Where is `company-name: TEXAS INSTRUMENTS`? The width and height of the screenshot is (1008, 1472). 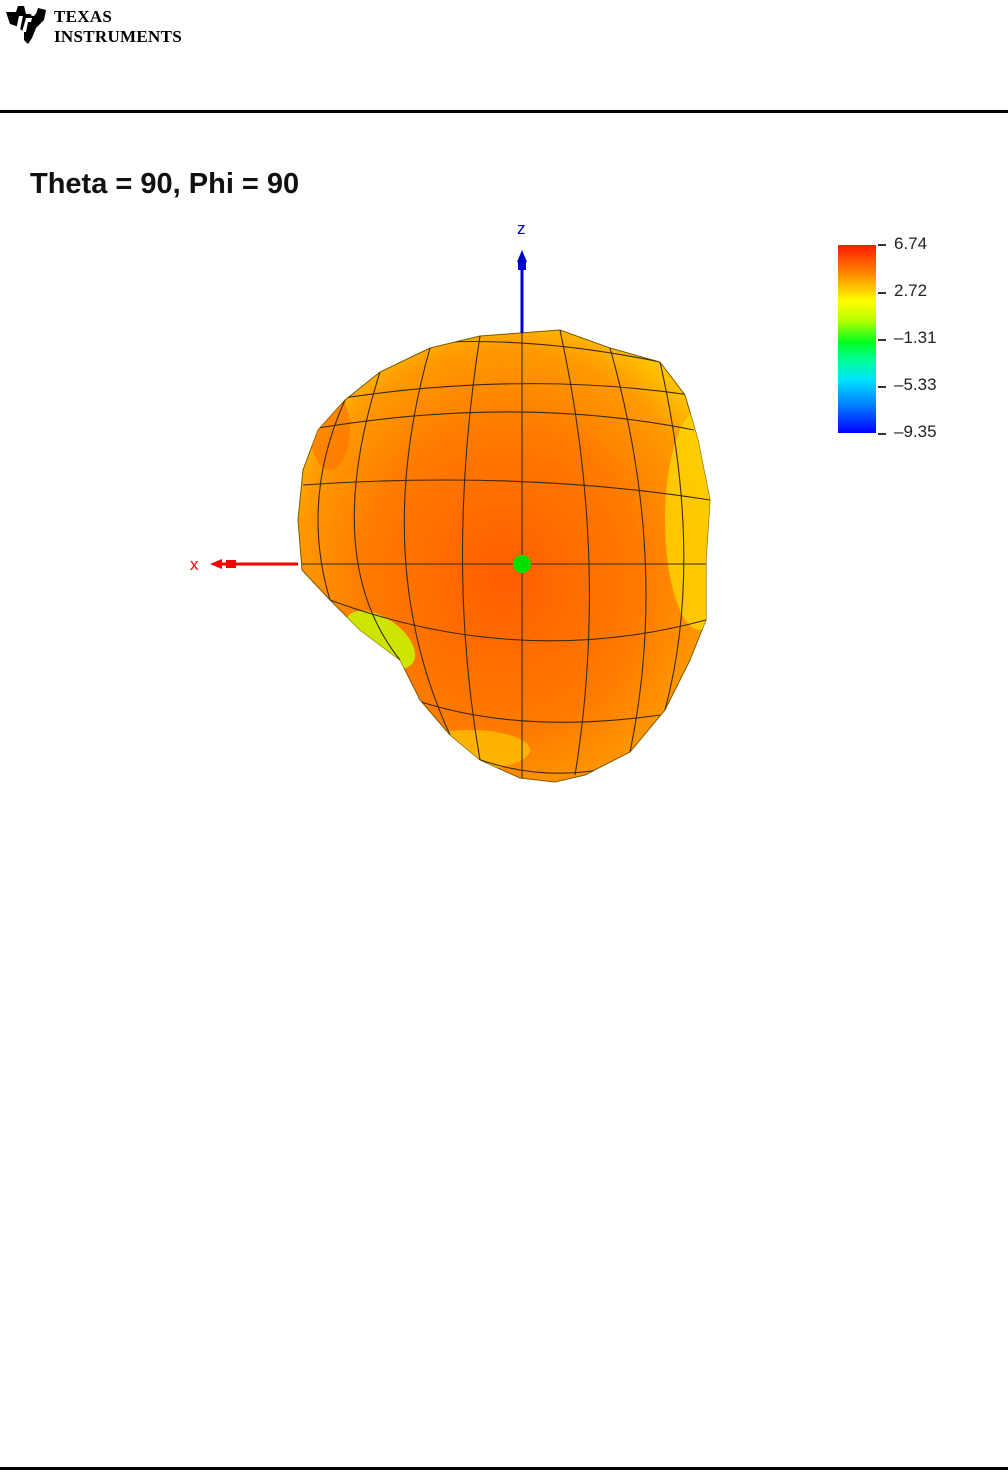 company-name: TEXAS INSTRUMENTS is located at coordinates (118, 27).